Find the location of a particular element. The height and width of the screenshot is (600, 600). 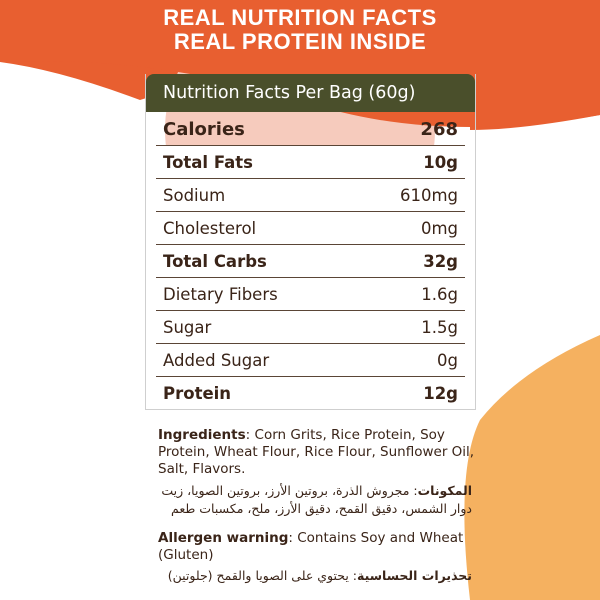

row-label: Sugar is located at coordinates (187, 327).